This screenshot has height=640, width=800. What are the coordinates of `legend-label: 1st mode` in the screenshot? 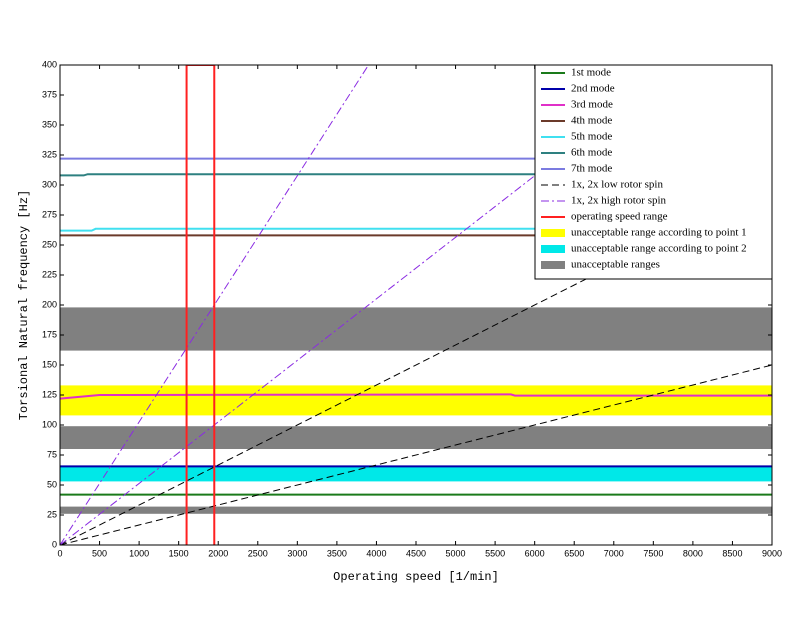 It's located at (591, 73).